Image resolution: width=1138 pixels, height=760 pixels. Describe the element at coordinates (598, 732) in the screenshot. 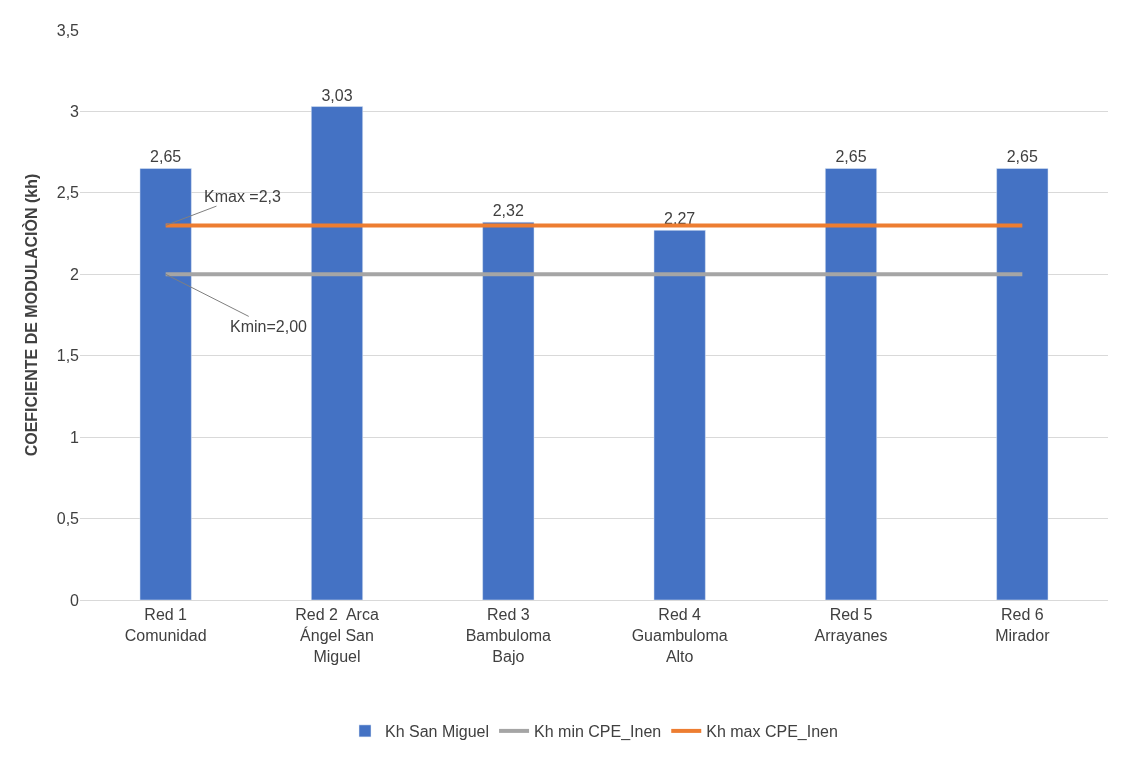

I see `legend-label: Kh min CPE_Inen` at that location.